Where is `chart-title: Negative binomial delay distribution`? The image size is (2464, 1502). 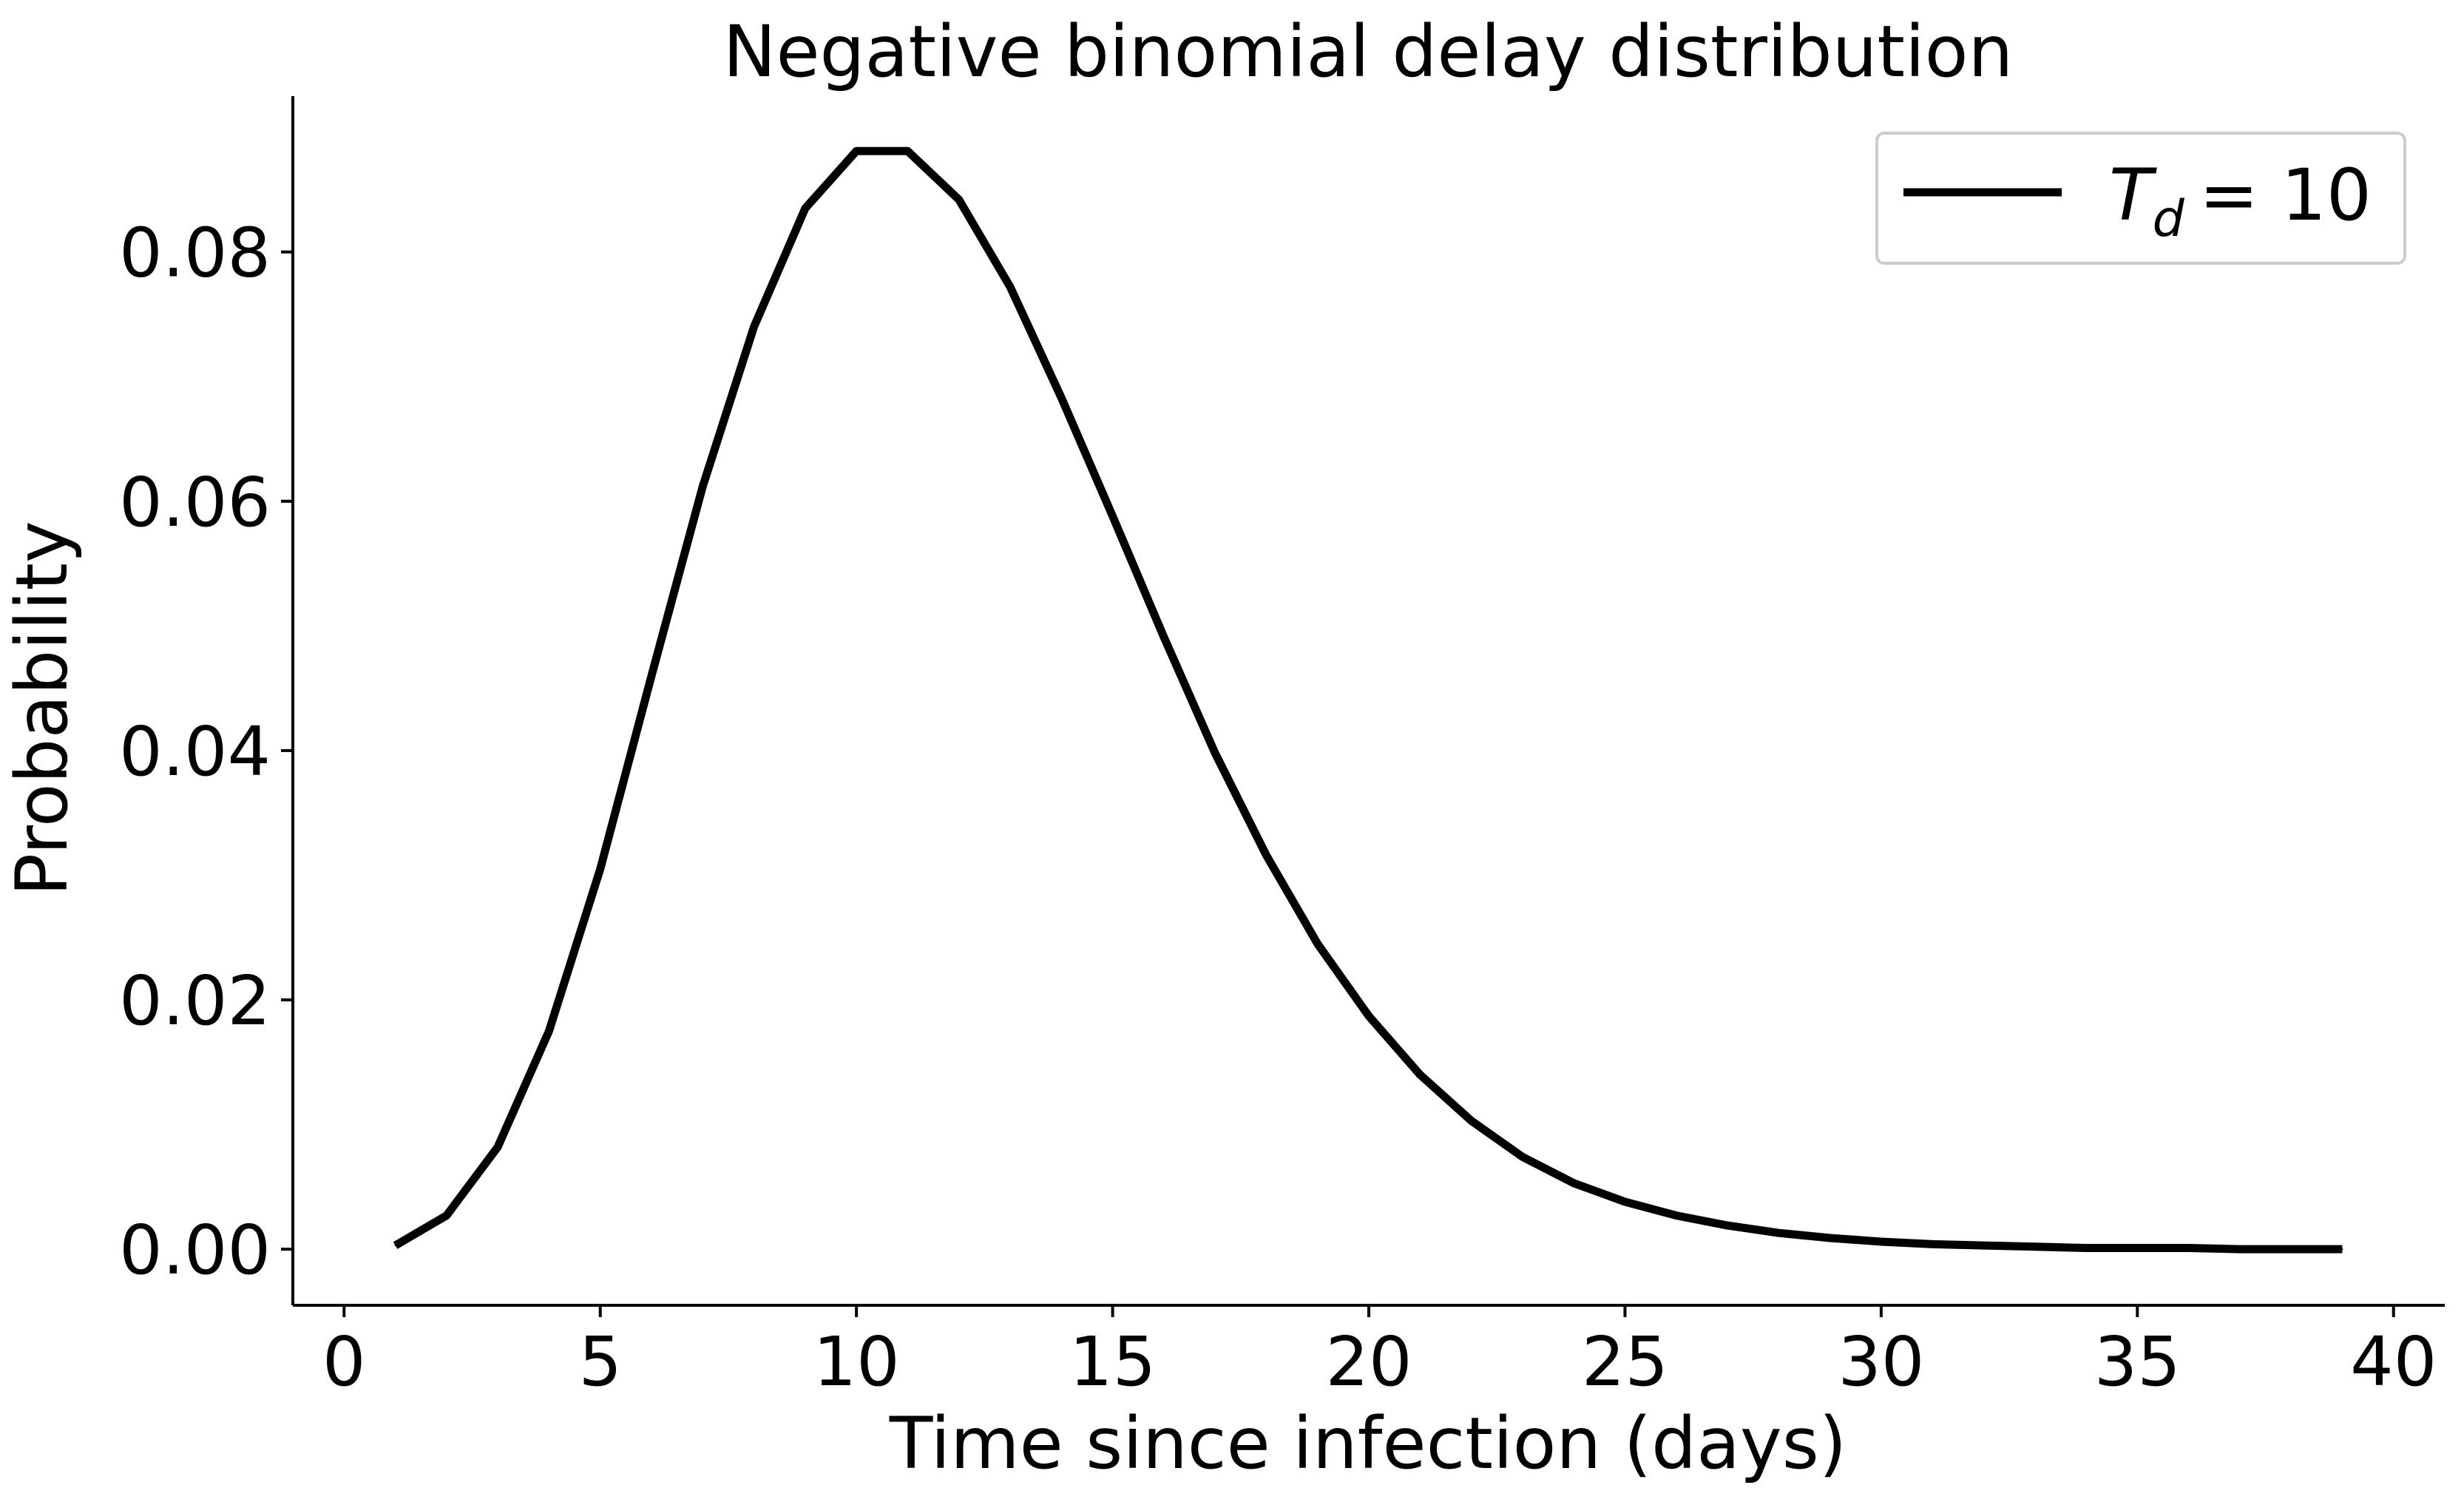 chart-title: Negative binomial delay distribution is located at coordinates (1368, 51).